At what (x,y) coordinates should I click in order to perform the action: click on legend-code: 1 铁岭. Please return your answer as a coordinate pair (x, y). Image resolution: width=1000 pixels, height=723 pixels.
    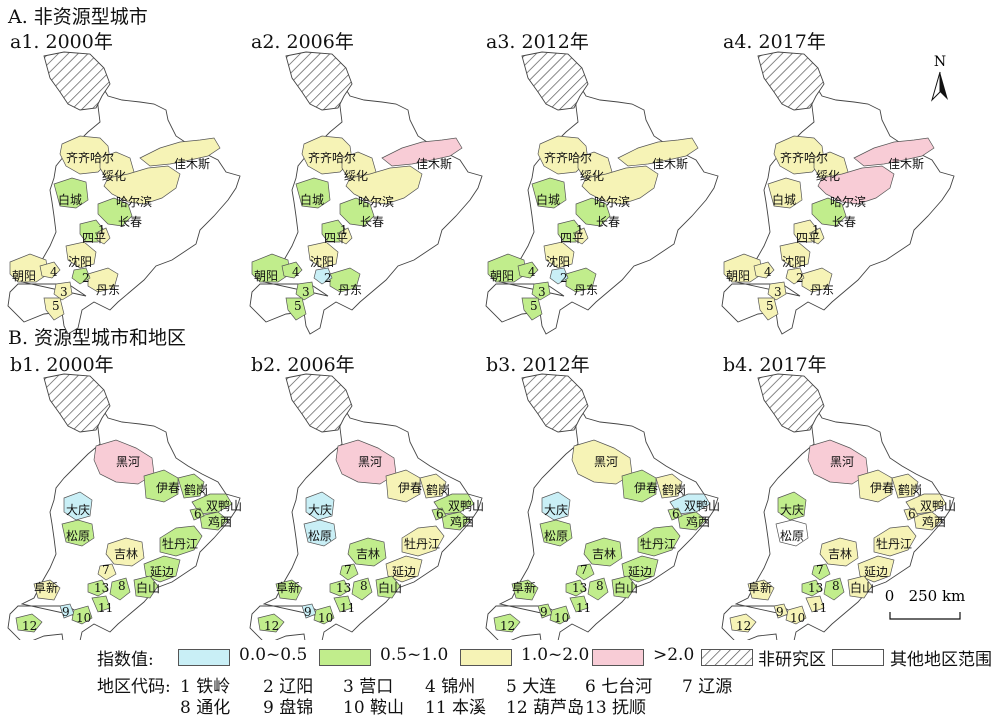
    Looking at the image, I should click on (205, 687).